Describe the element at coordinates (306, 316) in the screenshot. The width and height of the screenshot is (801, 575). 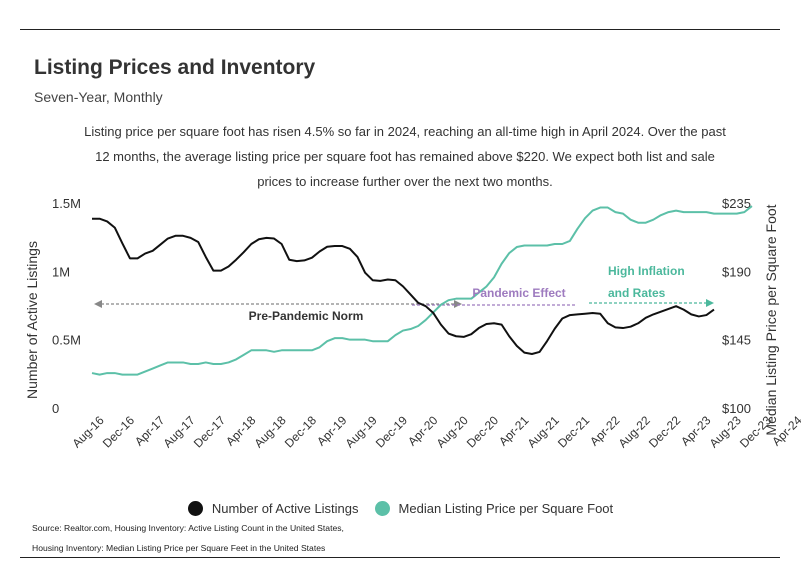
I see `annotation-pre-pandemic-norm: Pre-Pandemic Norm` at that location.